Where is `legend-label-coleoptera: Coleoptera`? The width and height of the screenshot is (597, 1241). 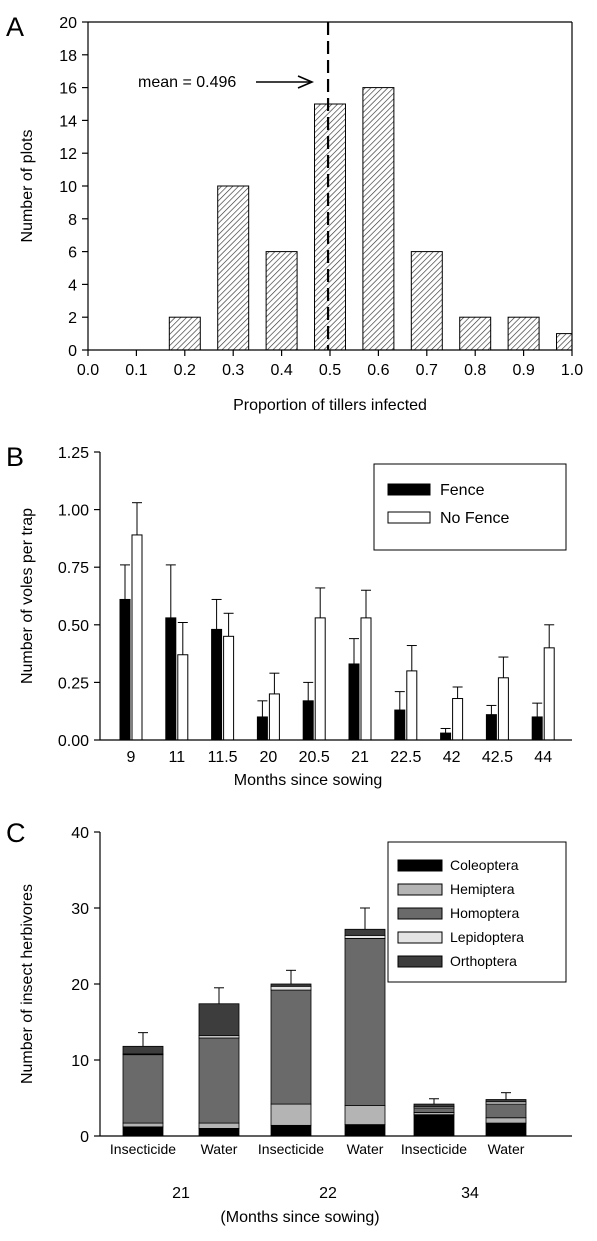 legend-label-coleoptera: Coleoptera is located at coordinates (484, 865).